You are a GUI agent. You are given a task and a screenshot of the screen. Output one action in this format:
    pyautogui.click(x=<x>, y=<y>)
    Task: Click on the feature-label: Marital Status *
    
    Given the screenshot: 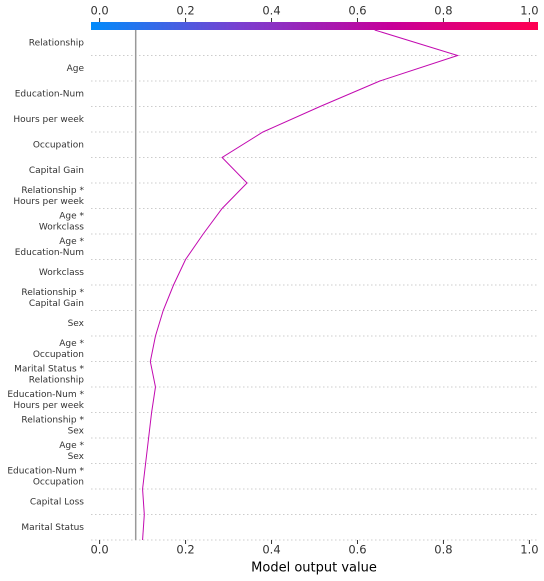 What is the action you would take?
    pyautogui.click(x=49, y=369)
    